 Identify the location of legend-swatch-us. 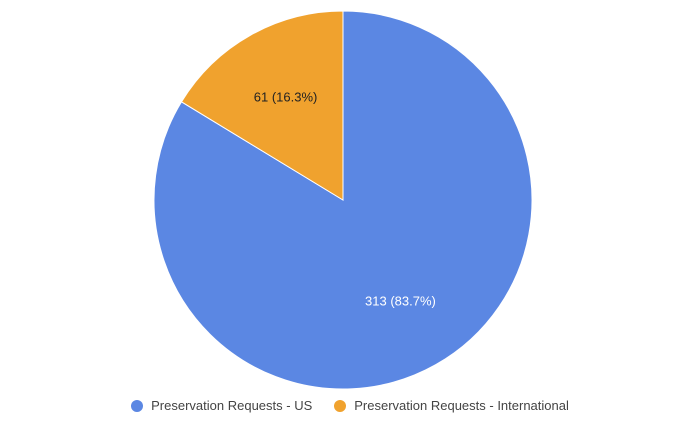
(137, 405).